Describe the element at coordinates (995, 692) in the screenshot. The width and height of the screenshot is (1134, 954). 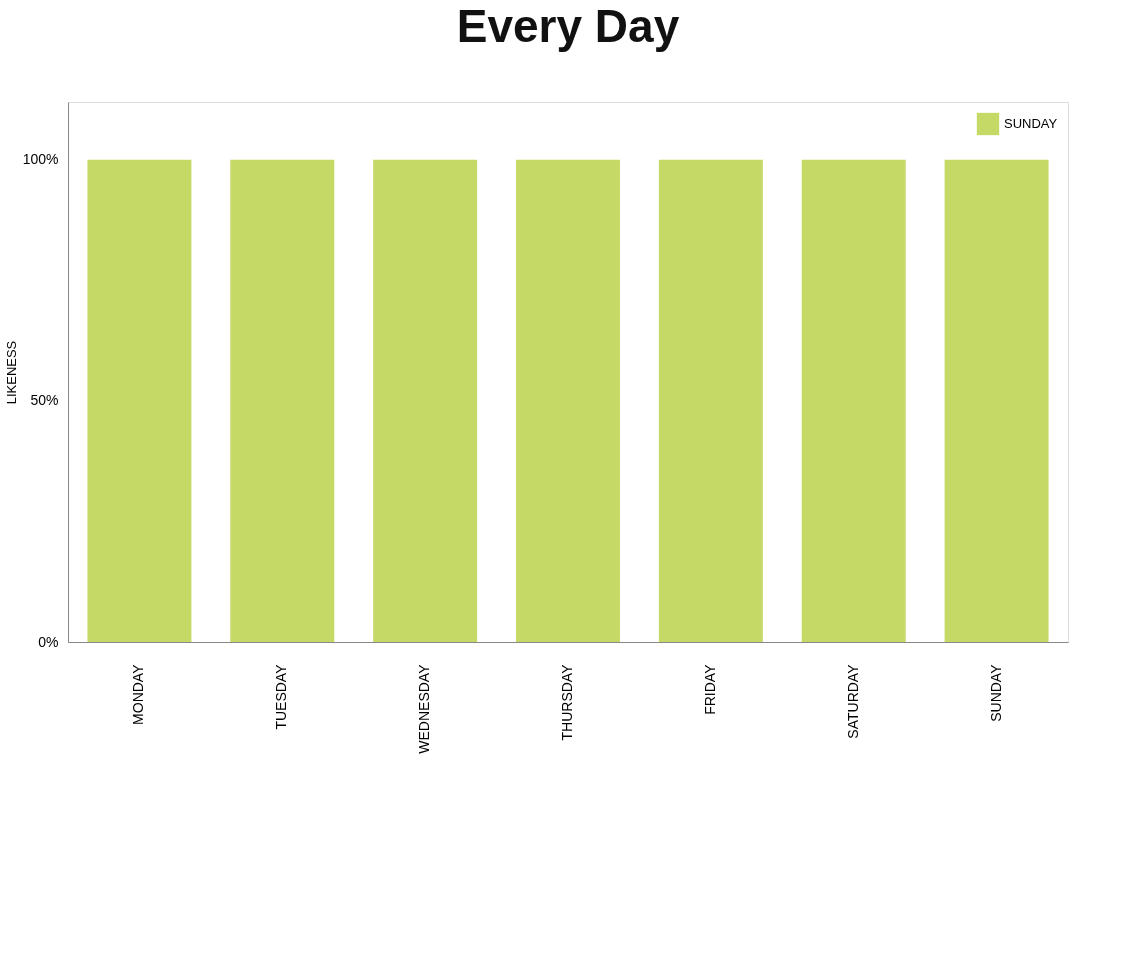
I see `x-tick-label: SUNDAY` at that location.